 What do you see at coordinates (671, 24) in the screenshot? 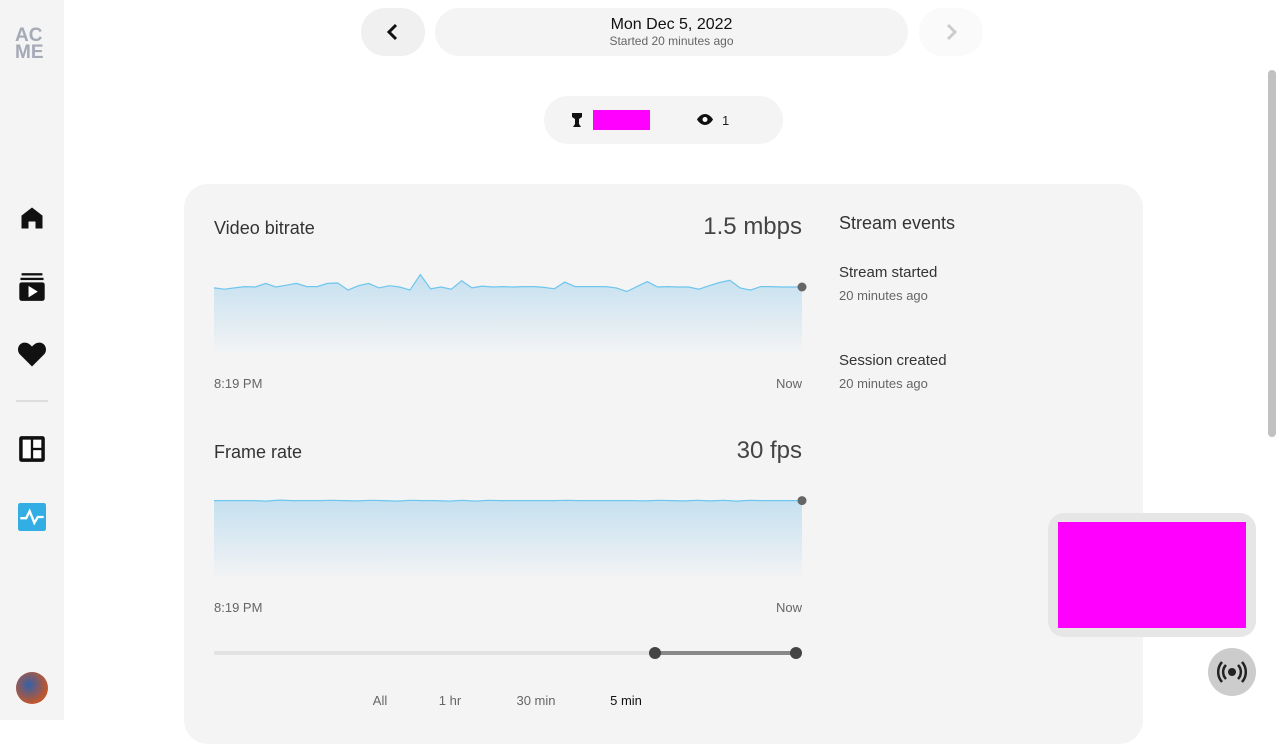
I see `date: Mon Dec 5, 2022` at bounding box center [671, 24].